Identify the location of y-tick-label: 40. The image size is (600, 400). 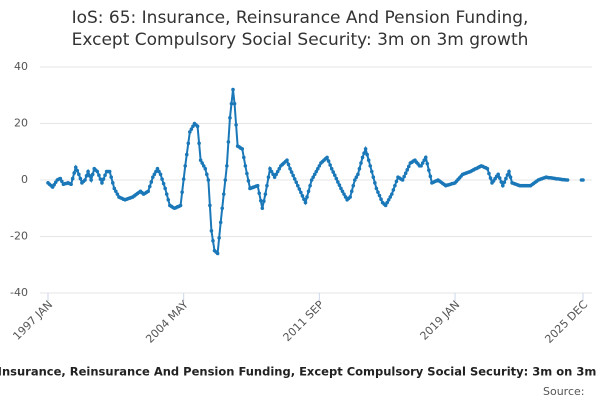
(21, 66).